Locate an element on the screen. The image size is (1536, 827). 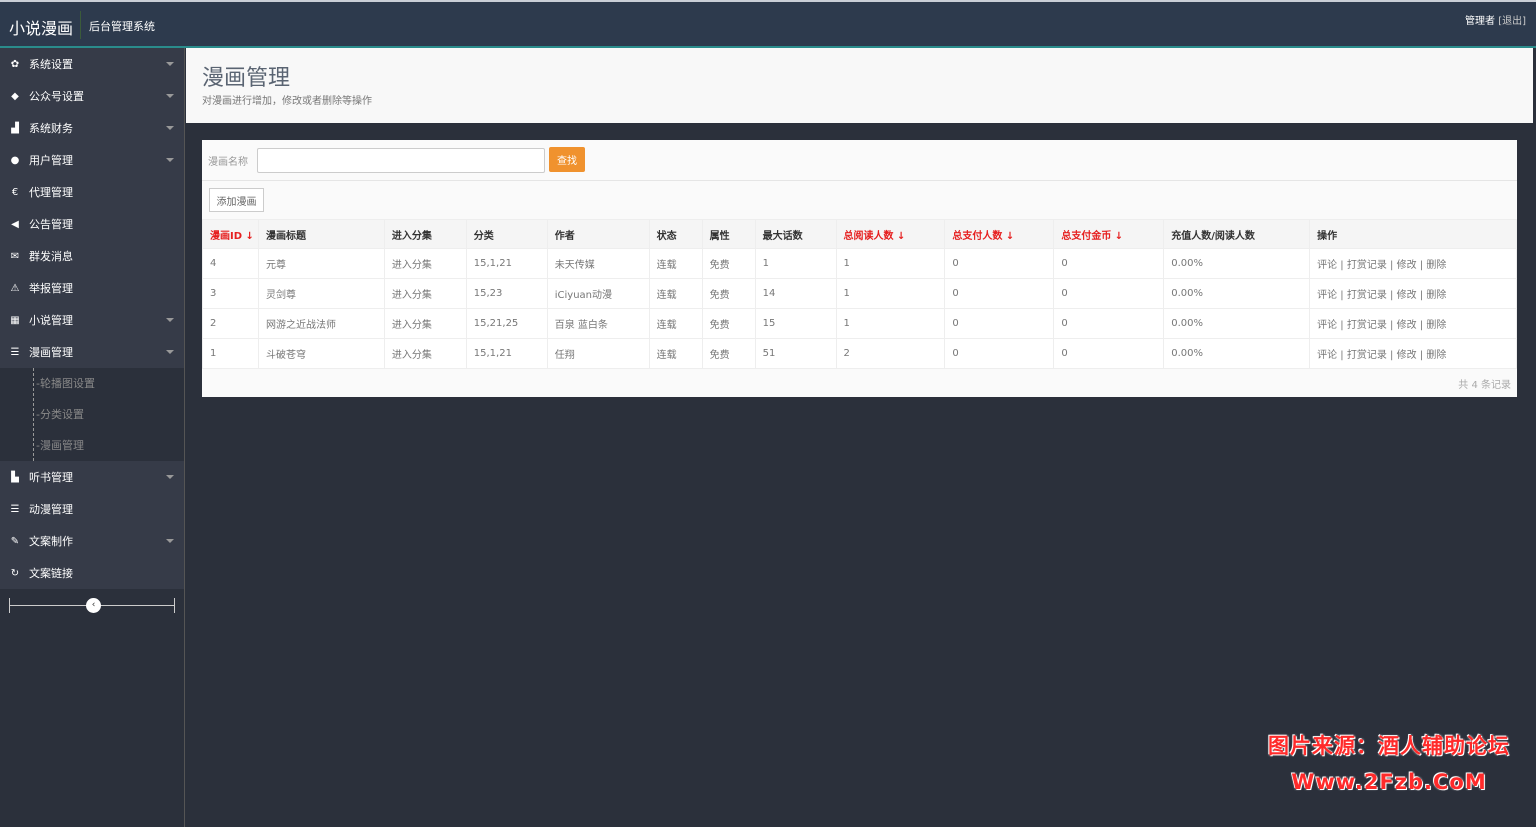
tag-icon: ◆ is located at coordinates (15, 96).